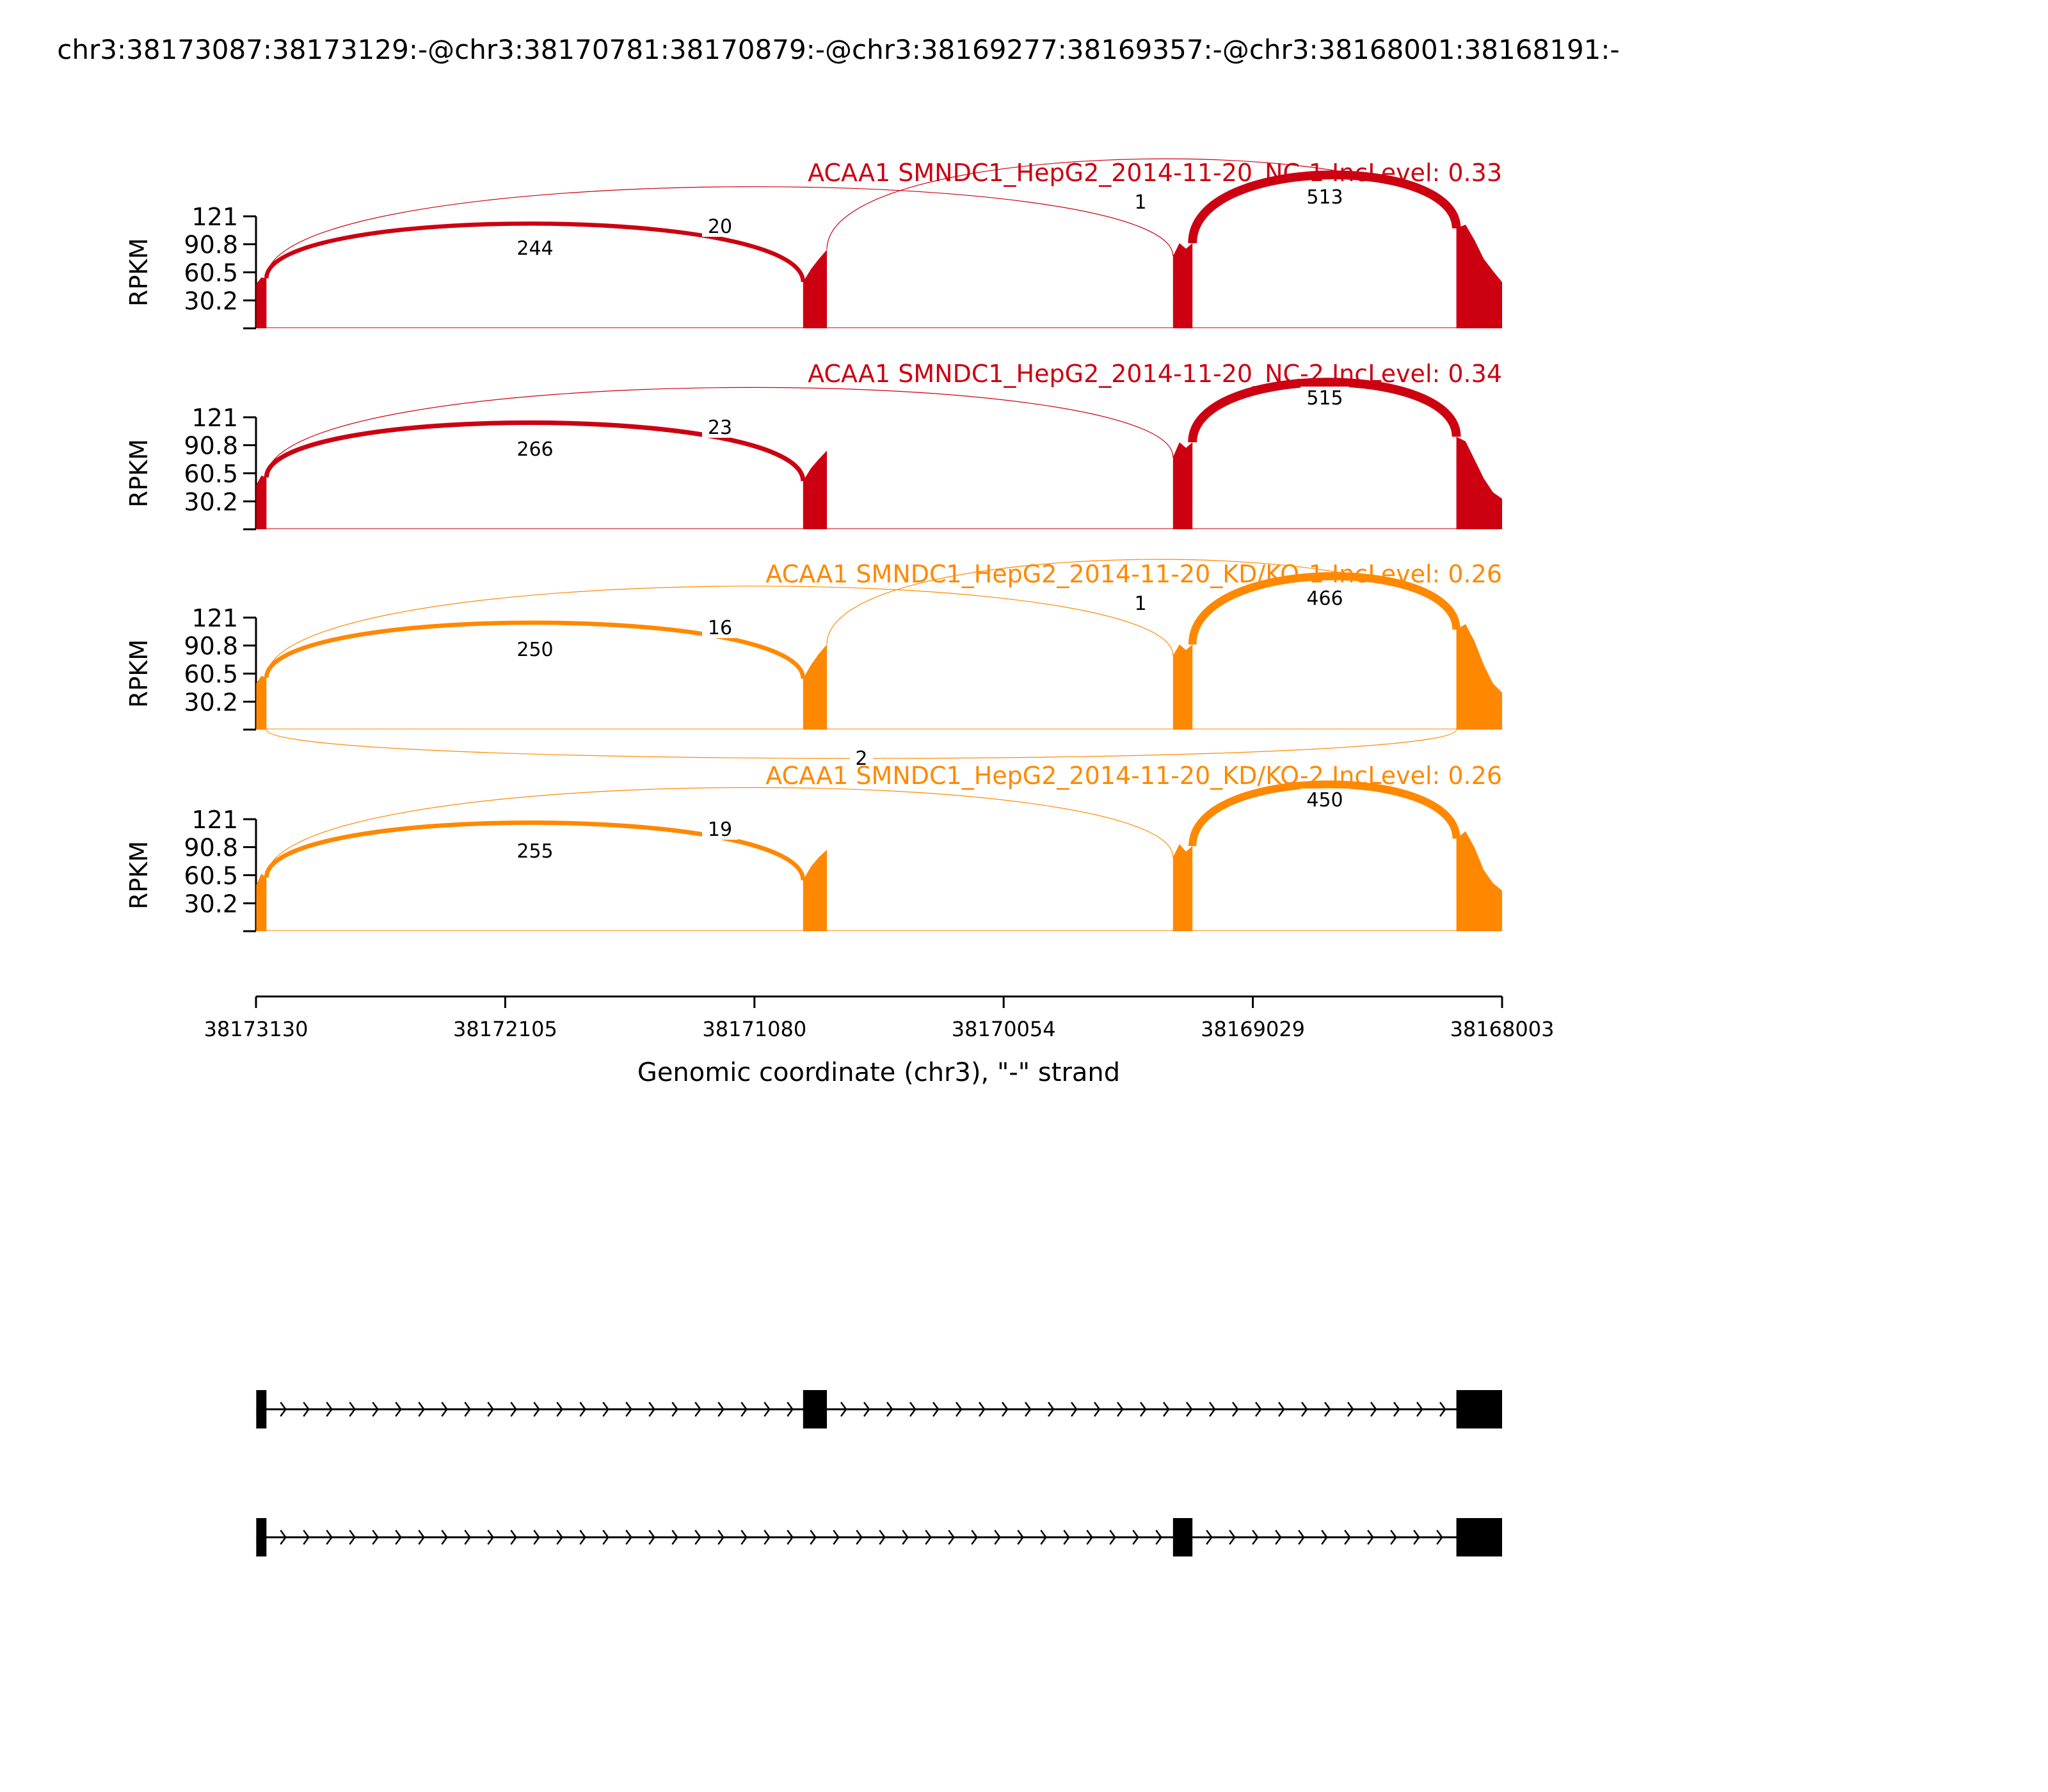  I want to click on x-tick-label: 38173130, so click(256, 1029).